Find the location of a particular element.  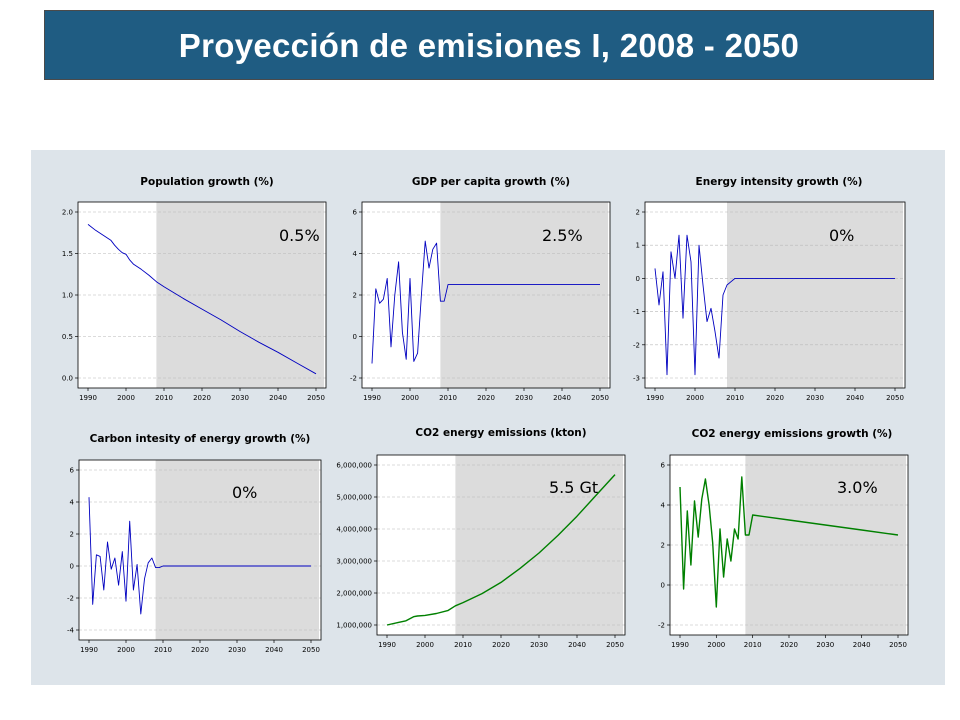

chart-title: GDP per capita growth (%) is located at coordinates (491, 182).